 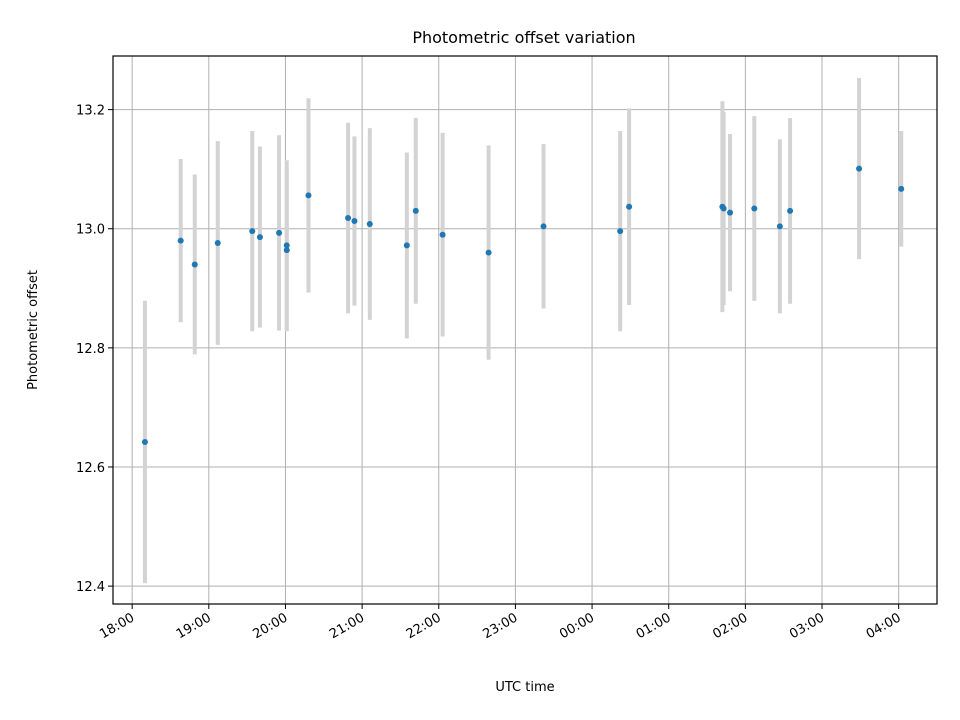 I want to click on x-tick-label: 18:00, so click(x=117, y=626).